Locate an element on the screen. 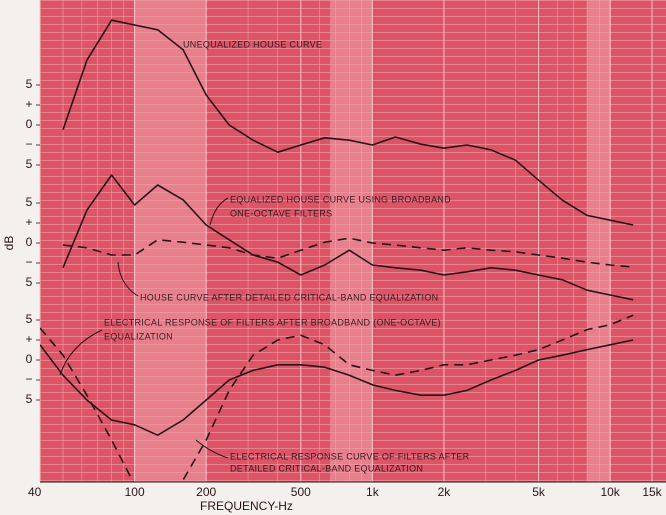 Image resolution: width=666 pixels, height=515 pixels. leader-lines is located at coordinates (144, 328).